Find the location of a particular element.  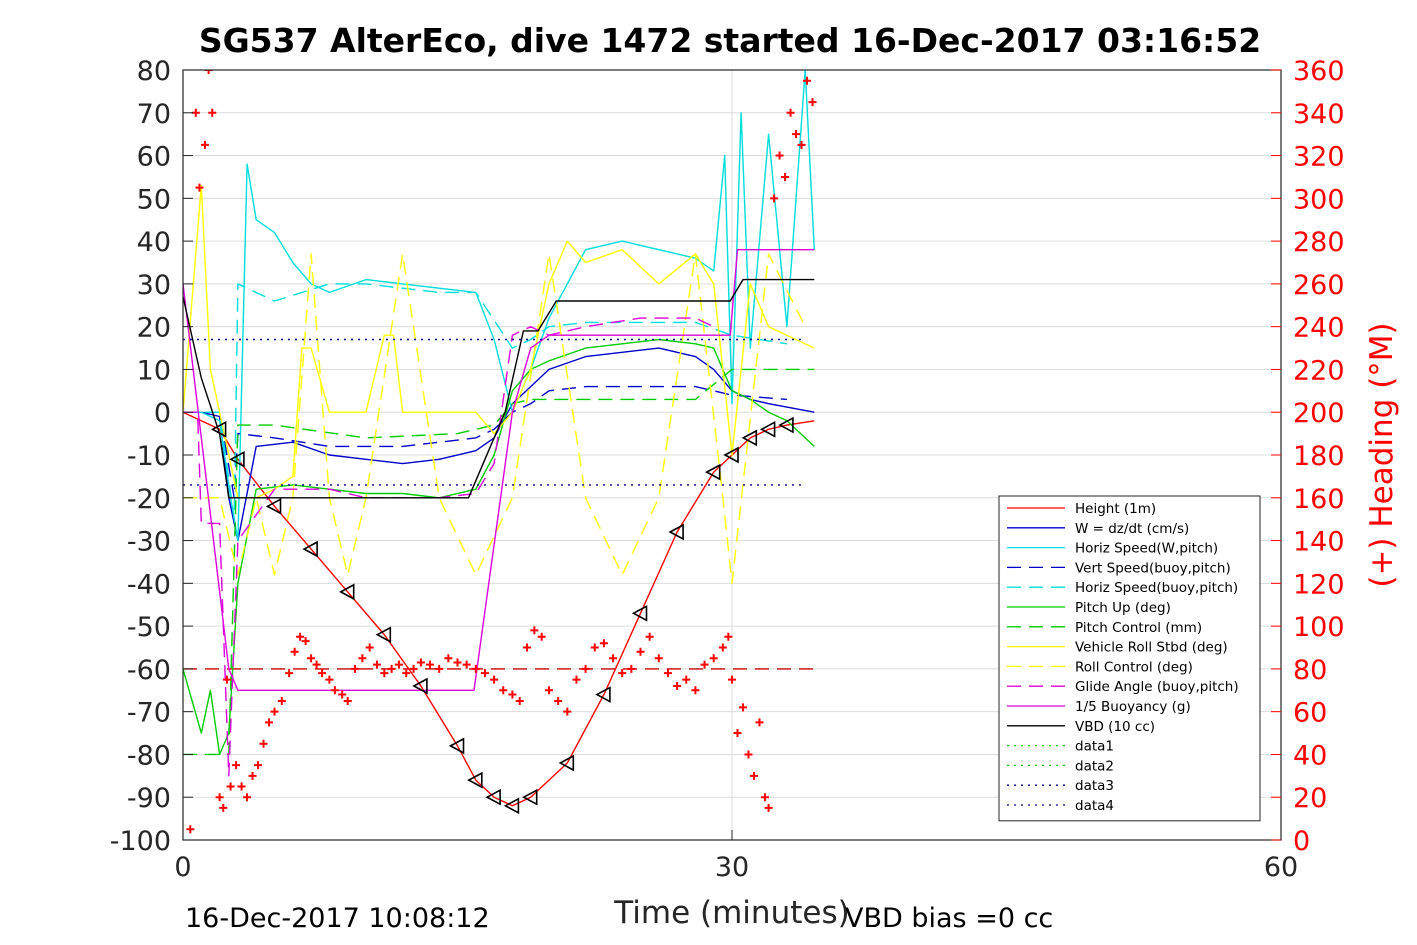

y-tick-label: 70 is located at coordinates (154, 114).